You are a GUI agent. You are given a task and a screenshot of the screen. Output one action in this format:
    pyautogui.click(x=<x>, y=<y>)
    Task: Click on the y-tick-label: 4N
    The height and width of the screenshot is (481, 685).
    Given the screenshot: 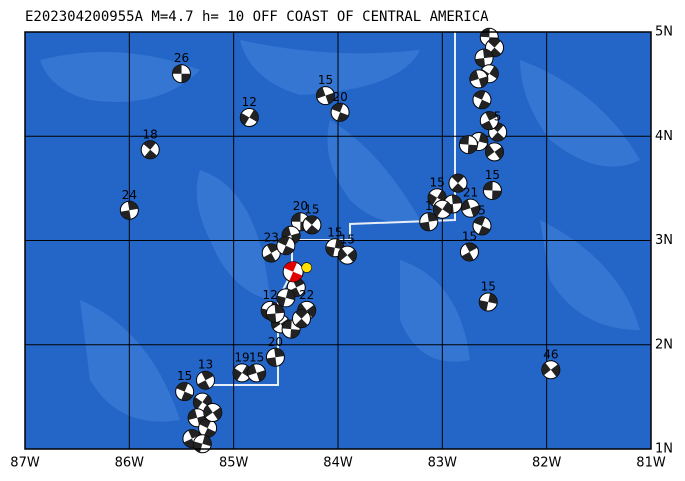 What is the action you would take?
    pyautogui.click(x=664, y=136)
    